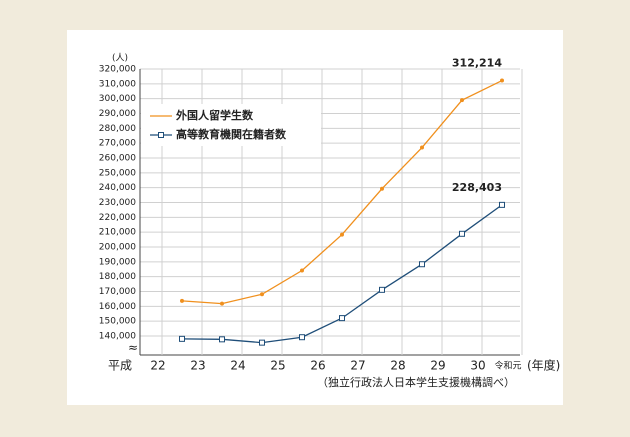  I want to click on y-tick-label: 320,000, so click(117, 70).